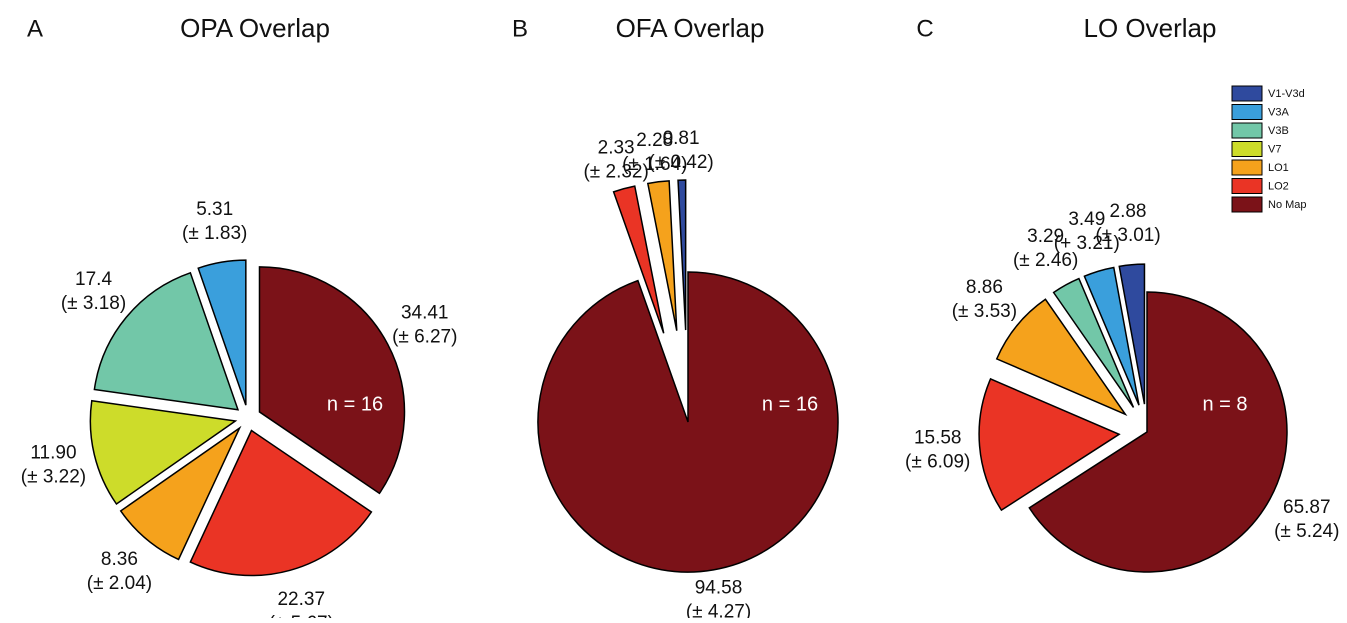 This screenshot has height=623, width=1347. What do you see at coordinates (1274, 149) in the screenshot?
I see `legend-label: V7` at bounding box center [1274, 149].